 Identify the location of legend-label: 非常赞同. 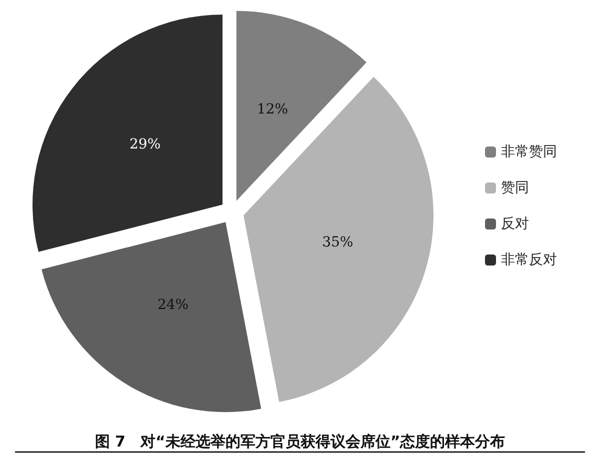
(529, 152).